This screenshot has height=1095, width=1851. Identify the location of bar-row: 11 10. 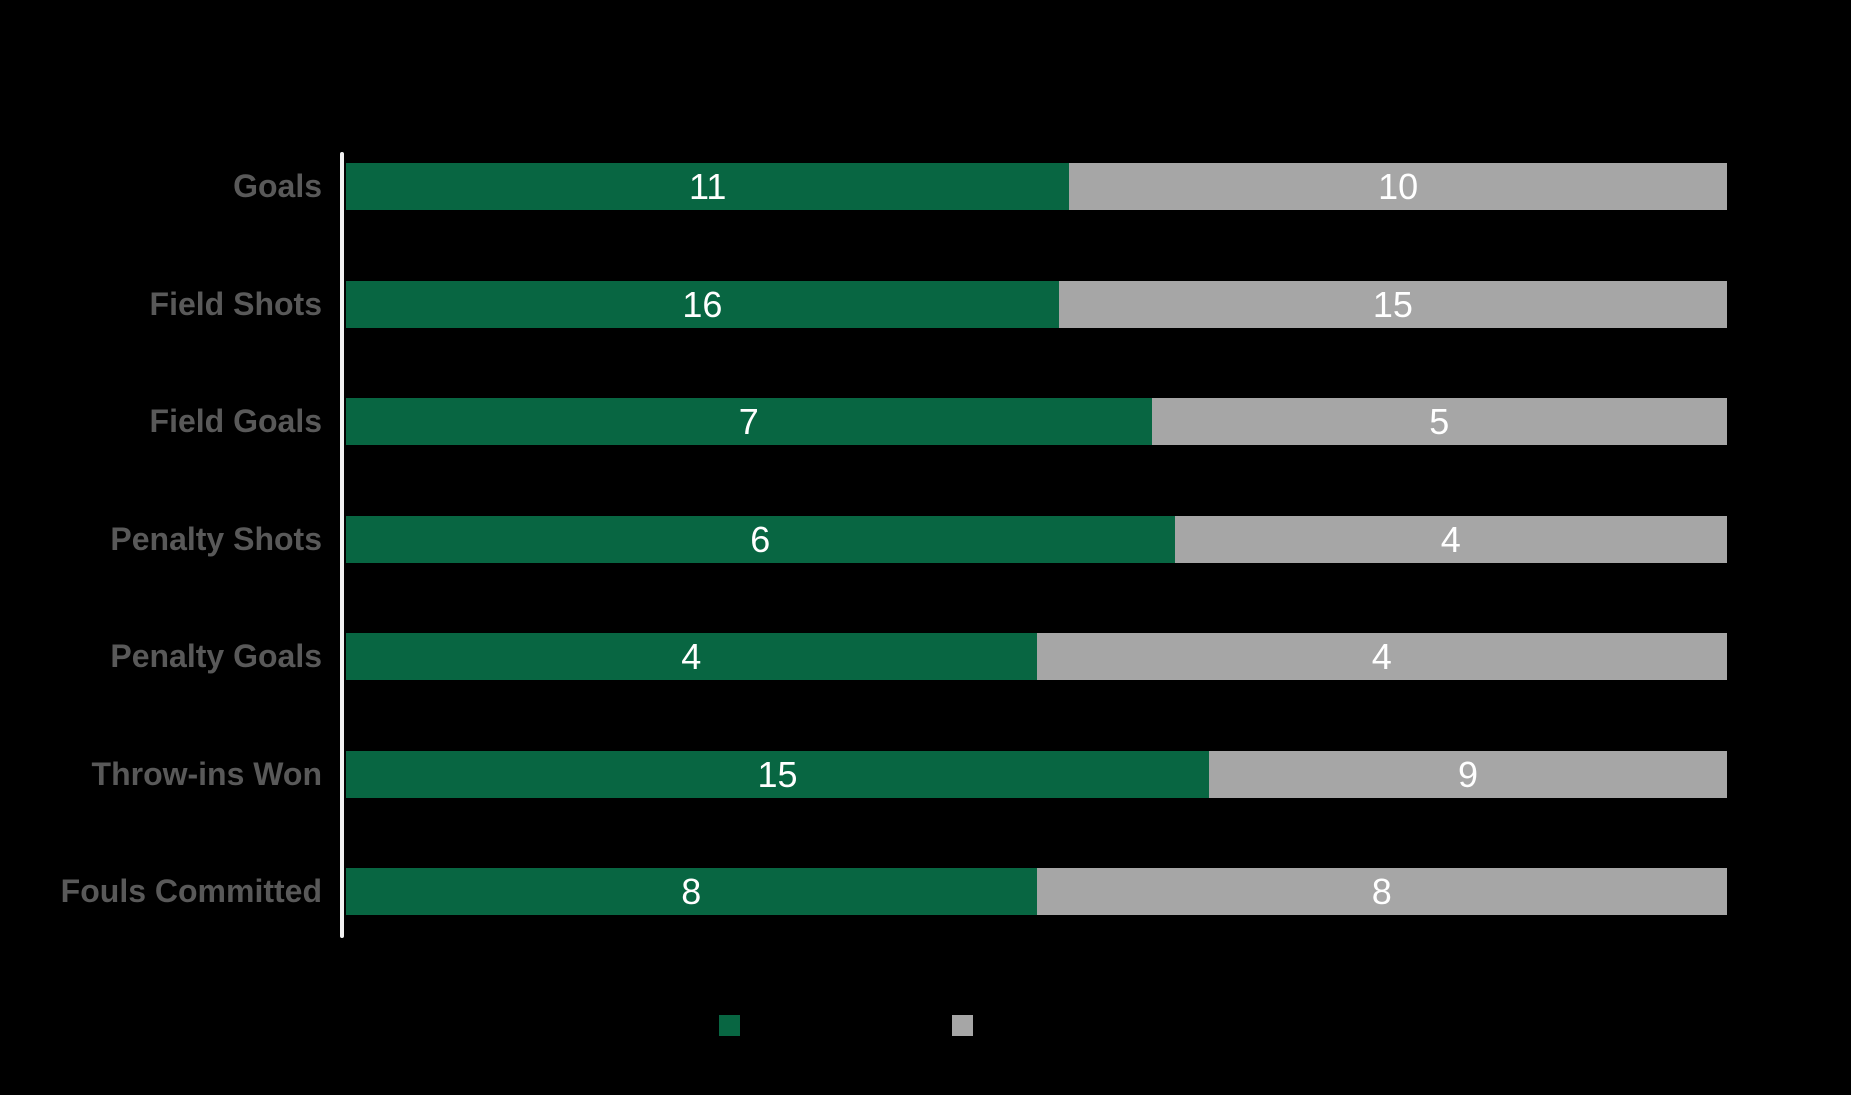
(1036, 186).